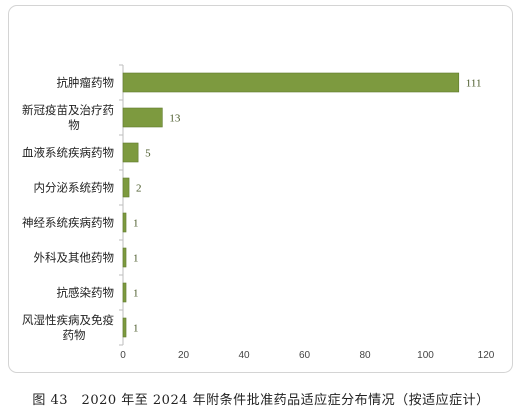 The height and width of the screenshot is (410, 522). I want to click on data-label: 13, so click(175, 119).